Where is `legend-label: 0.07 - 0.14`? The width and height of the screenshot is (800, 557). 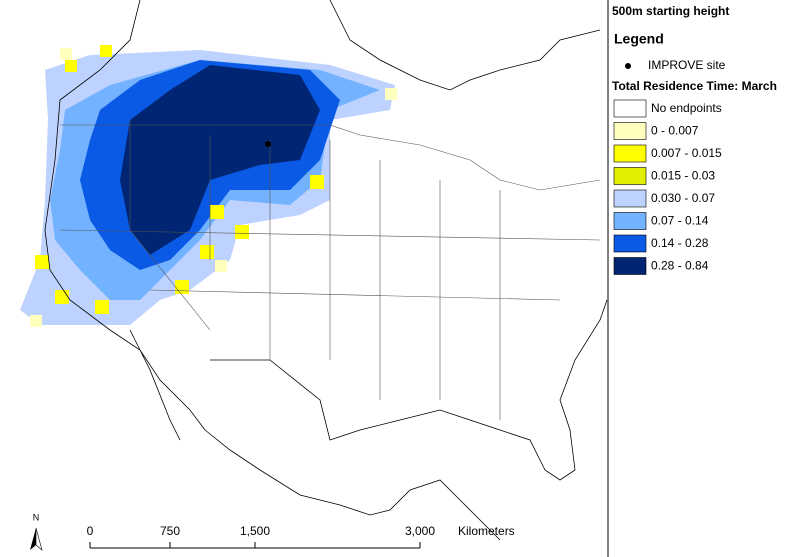 legend-label: 0.07 - 0.14 is located at coordinates (680, 221).